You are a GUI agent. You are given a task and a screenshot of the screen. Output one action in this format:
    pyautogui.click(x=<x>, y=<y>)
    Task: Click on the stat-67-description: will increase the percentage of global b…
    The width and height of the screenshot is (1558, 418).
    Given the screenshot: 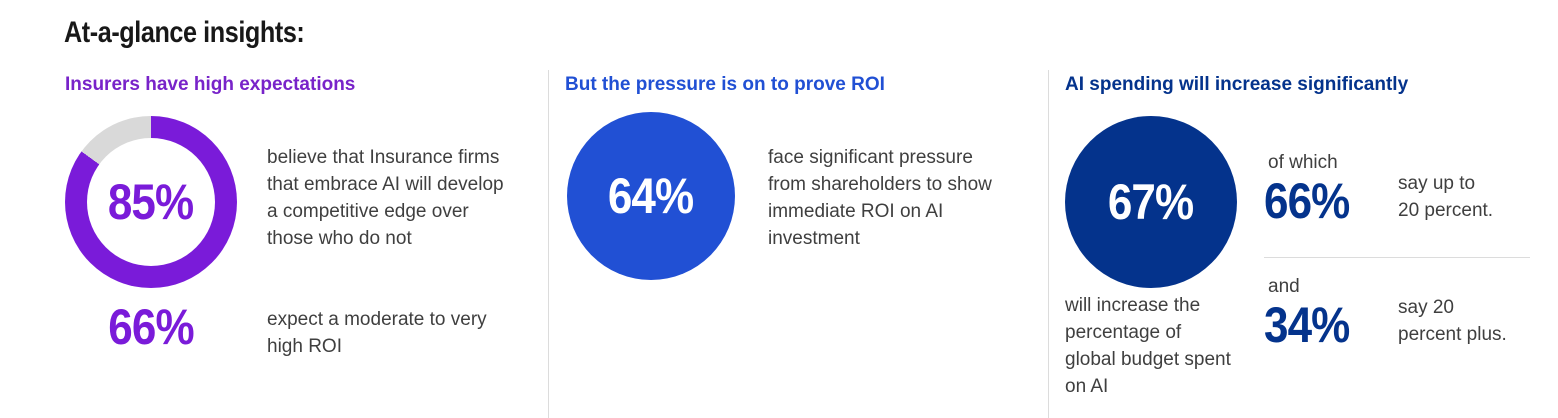 What is the action you would take?
    pyautogui.click(x=1148, y=346)
    